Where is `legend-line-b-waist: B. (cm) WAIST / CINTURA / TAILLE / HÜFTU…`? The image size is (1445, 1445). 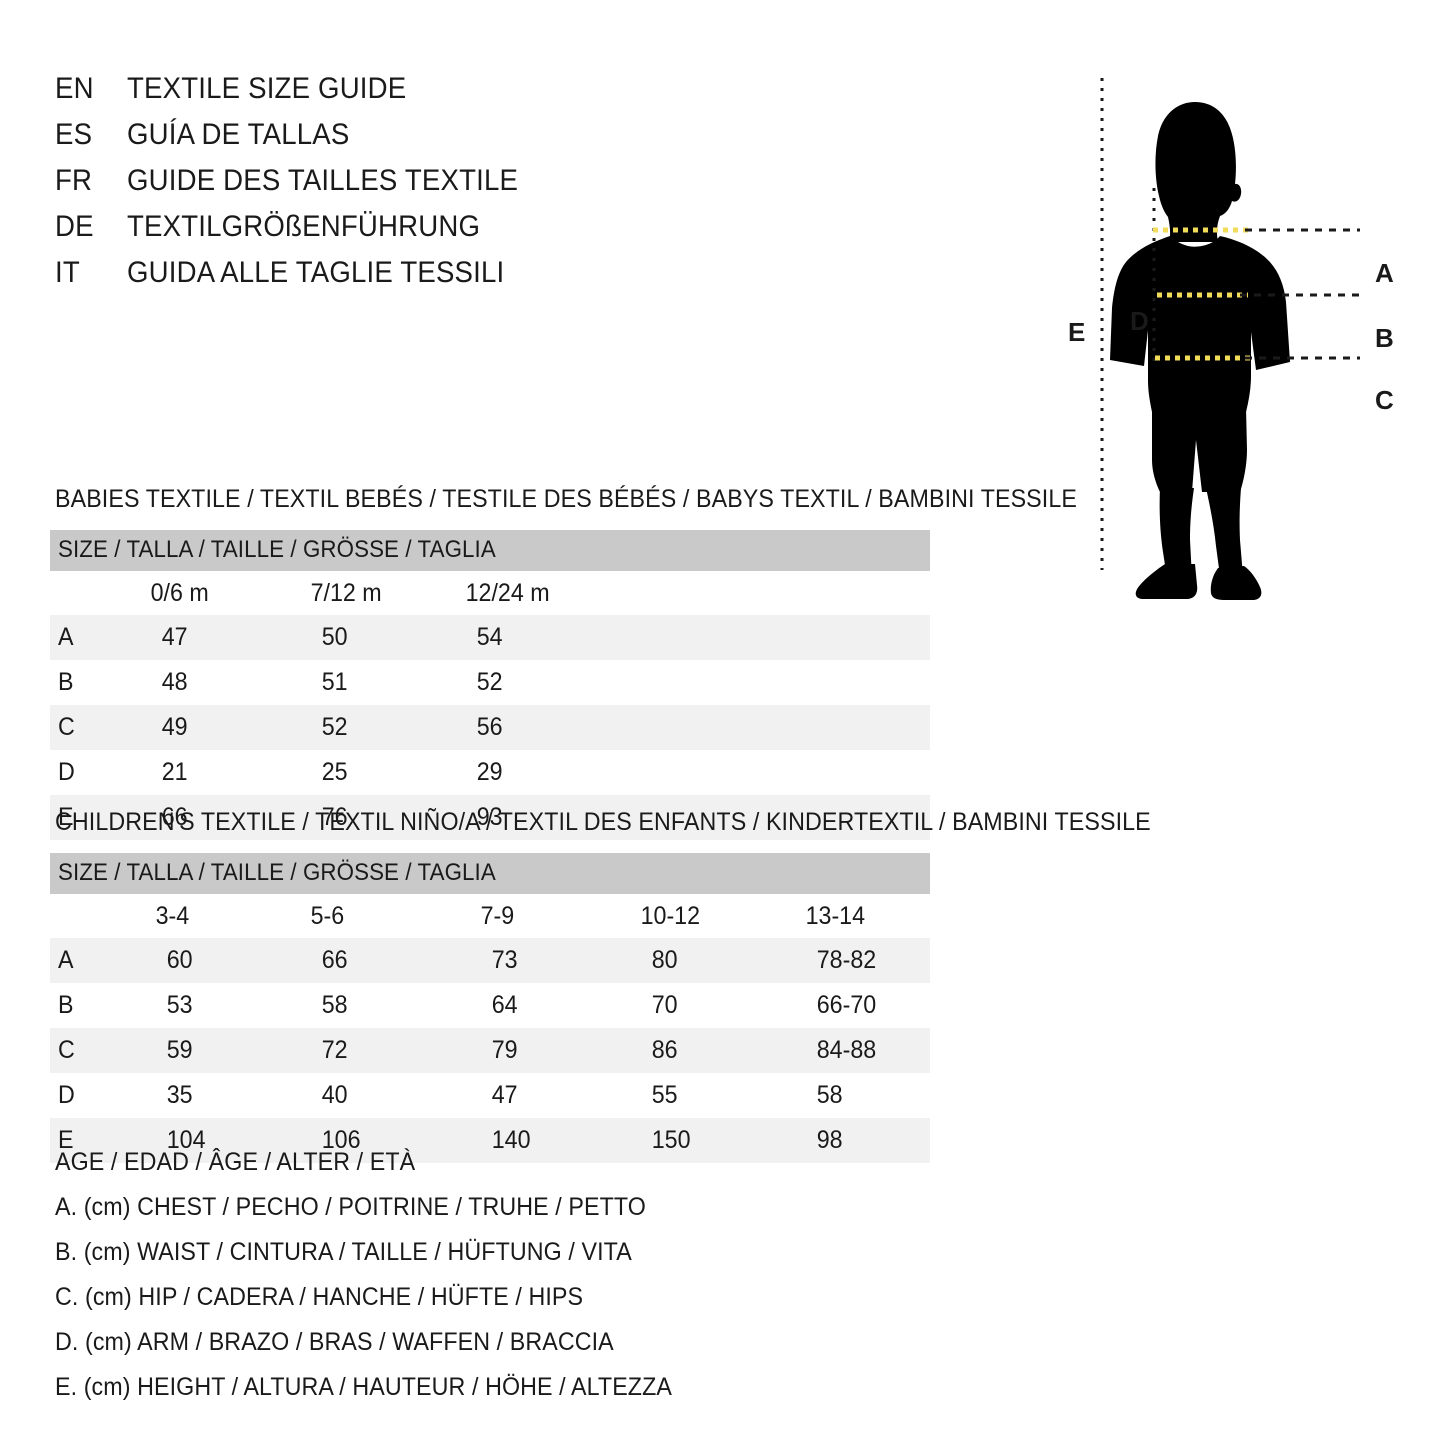 legend-line-b-waist: B. (cm) WAIST / CINTURA / TAILLE / HÜFTU… is located at coordinates (343, 1252).